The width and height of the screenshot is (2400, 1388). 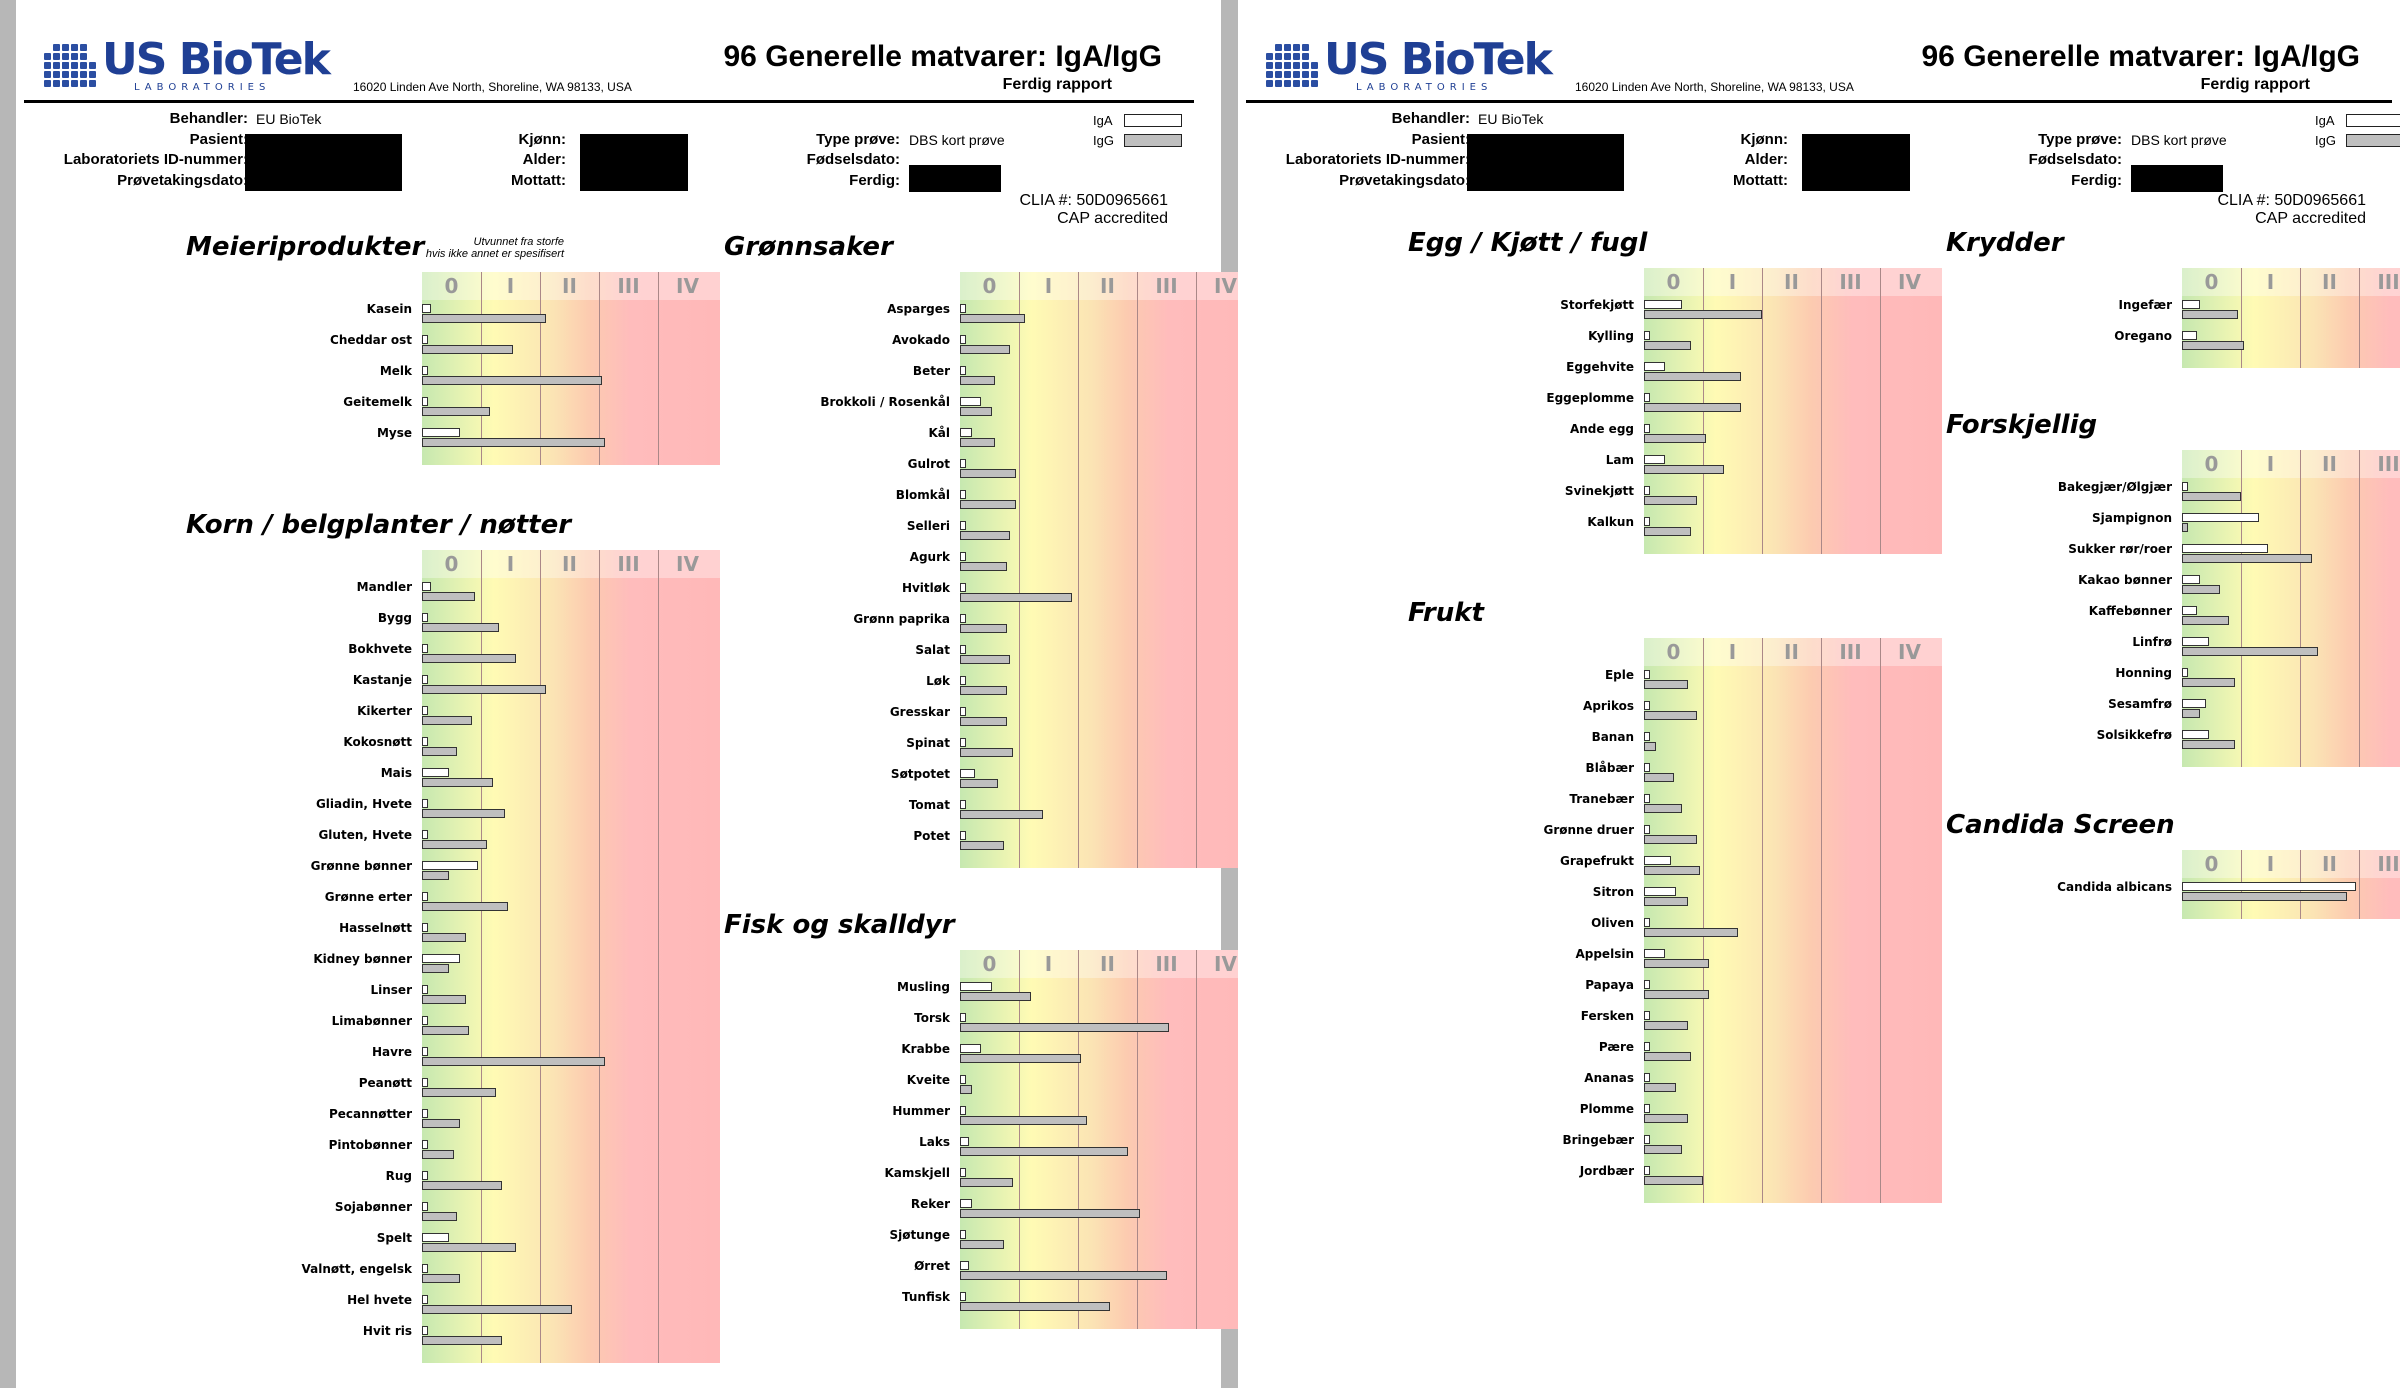 I want to click on food-label: Salat, so click(x=932, y=650).